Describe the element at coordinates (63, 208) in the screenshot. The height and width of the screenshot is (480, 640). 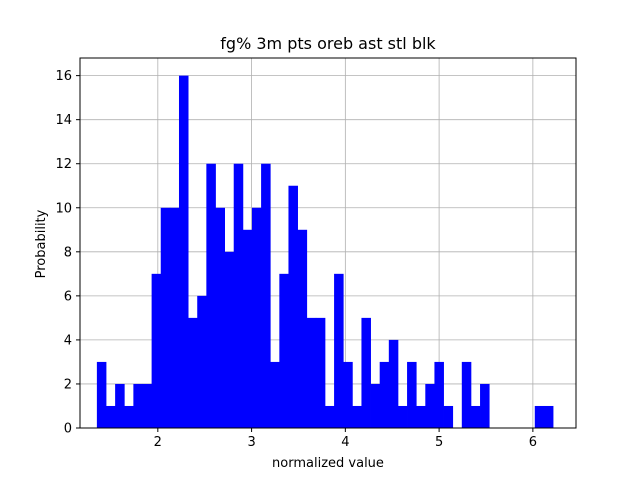
I see `y-tick-label: 10` at that location.